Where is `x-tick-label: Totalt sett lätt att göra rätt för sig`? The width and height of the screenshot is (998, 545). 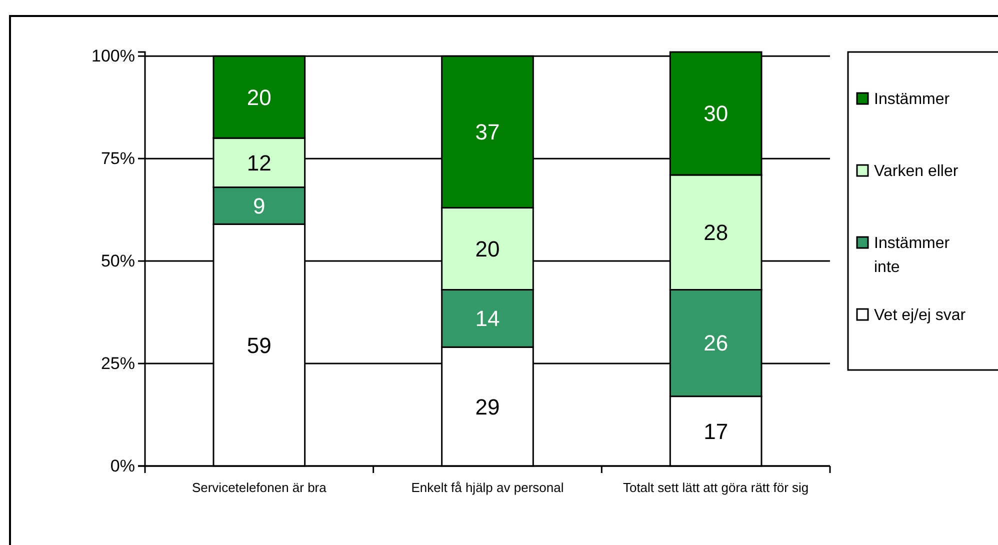 x-tick-label: Totalt sett lätt att göra rätt för sig is located at coordinates (715, 487).